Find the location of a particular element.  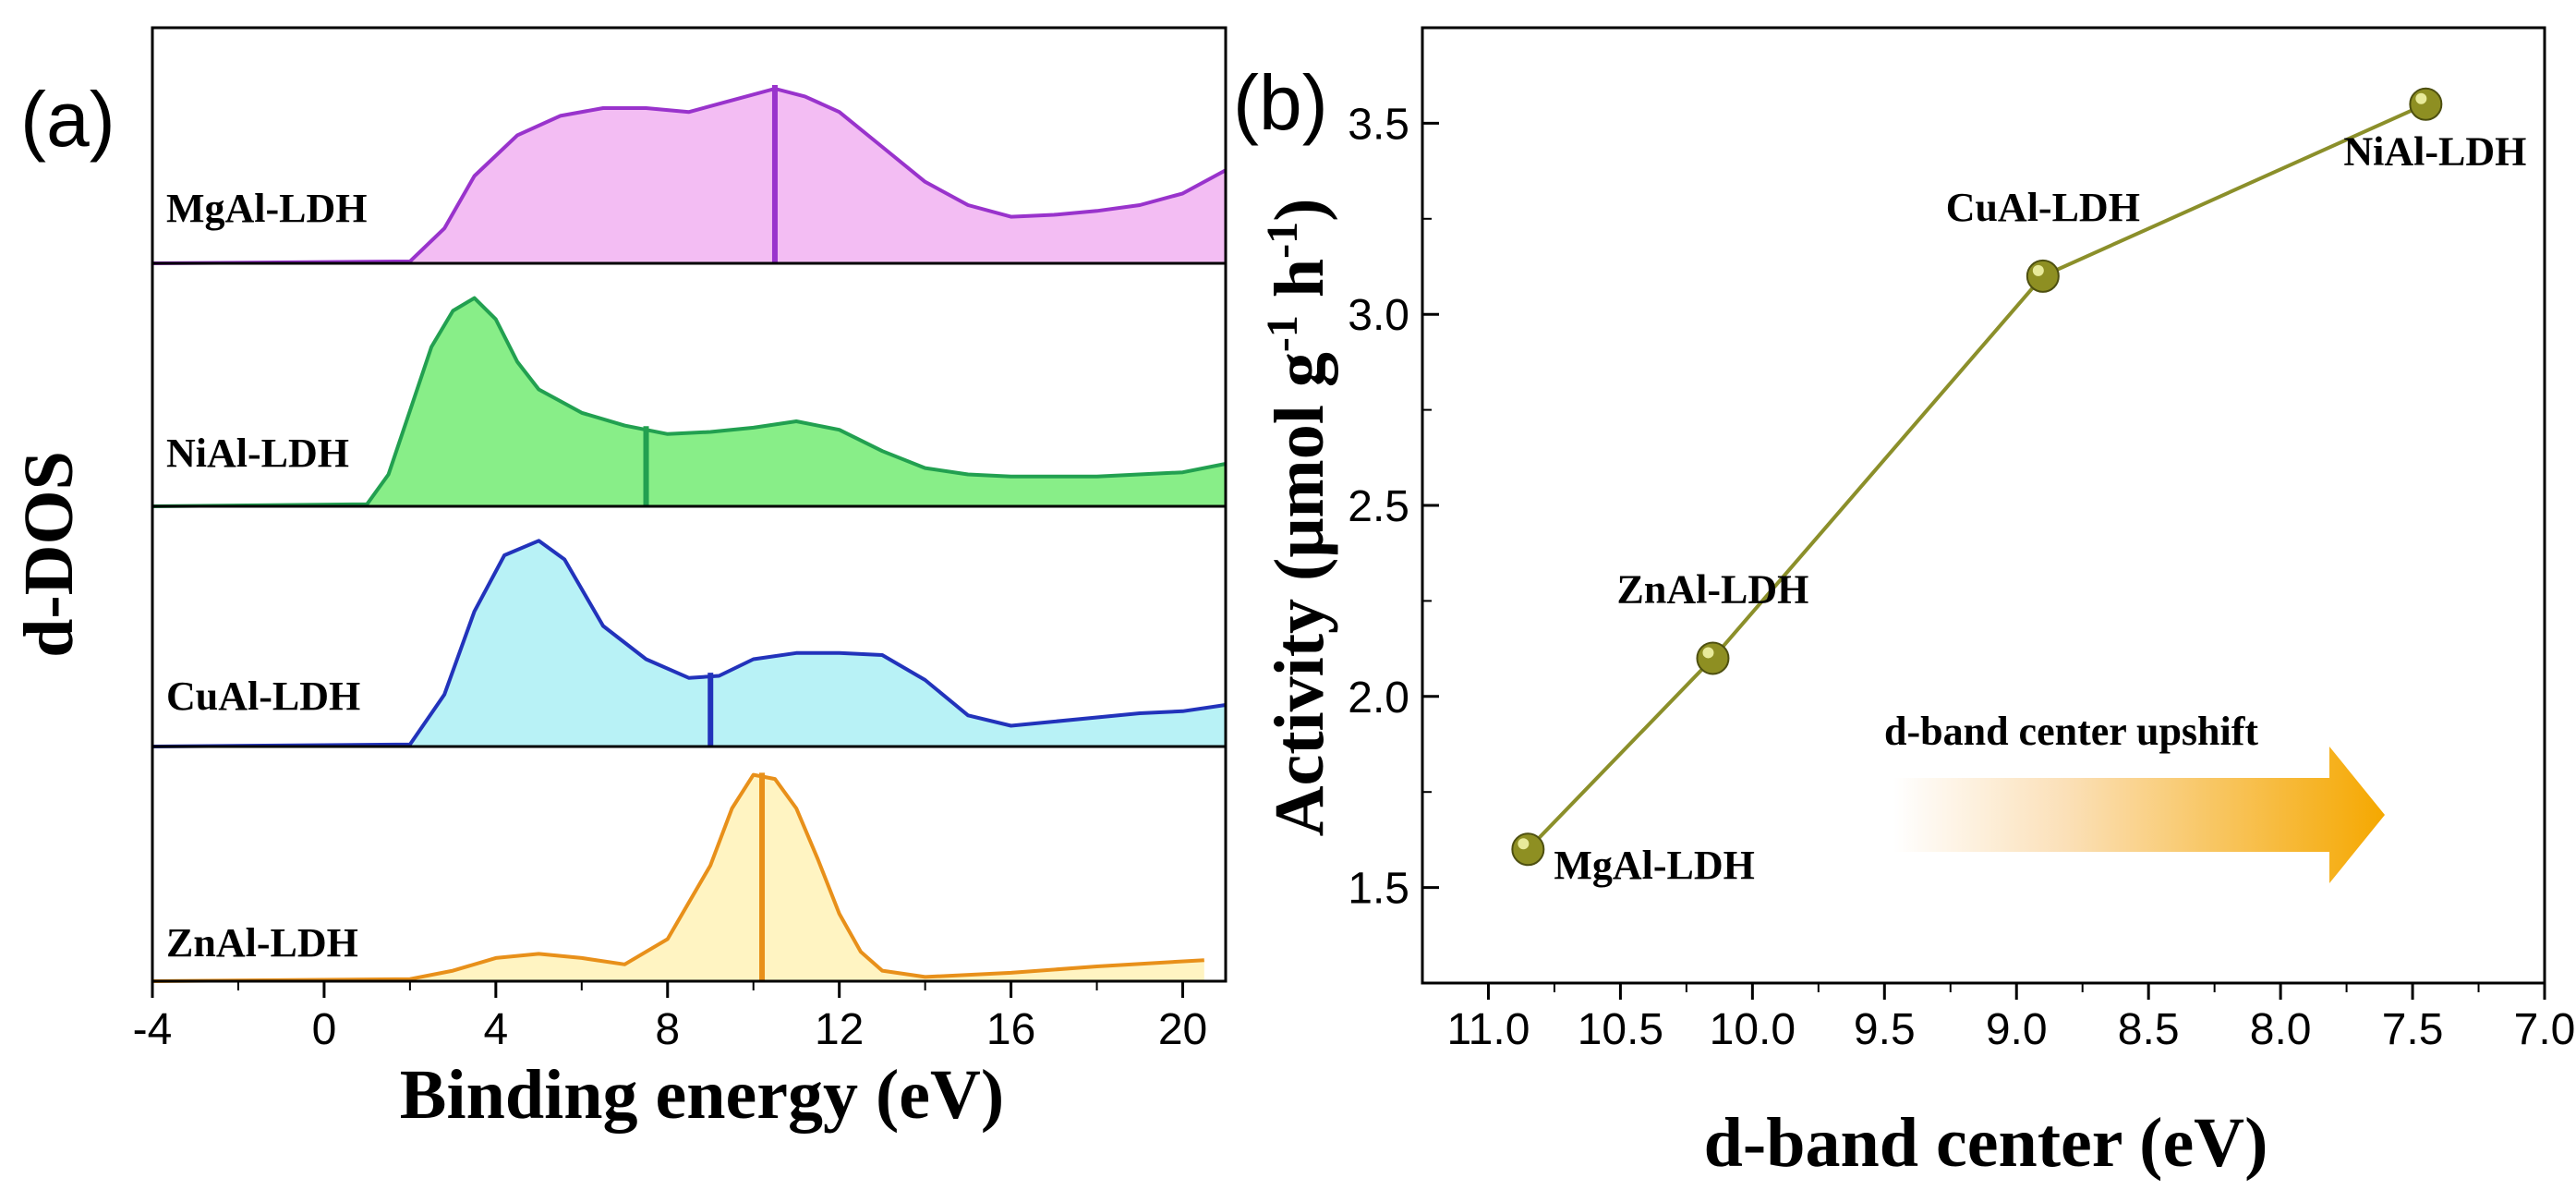

dos-fill-CuAl-LDH is located at coordinates (689, 643).